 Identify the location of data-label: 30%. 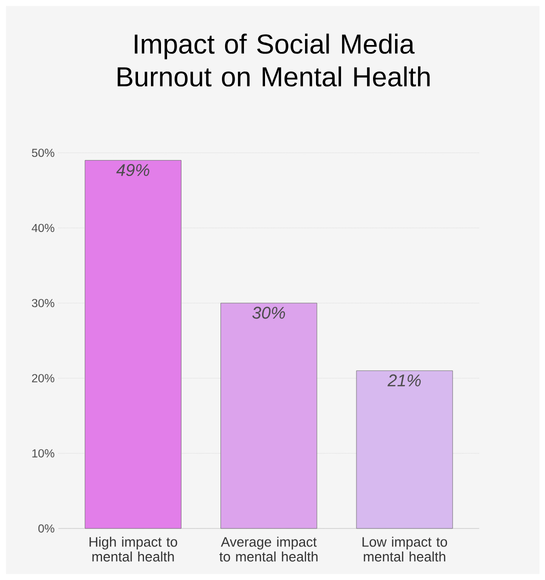
(268, 312).